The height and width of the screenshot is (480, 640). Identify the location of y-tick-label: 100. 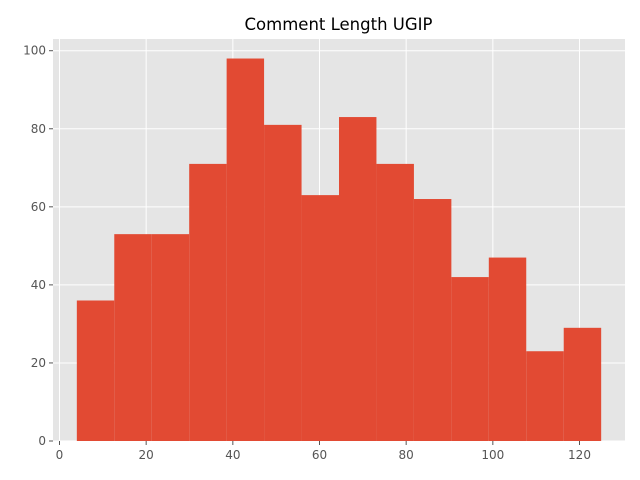
(34, 51).